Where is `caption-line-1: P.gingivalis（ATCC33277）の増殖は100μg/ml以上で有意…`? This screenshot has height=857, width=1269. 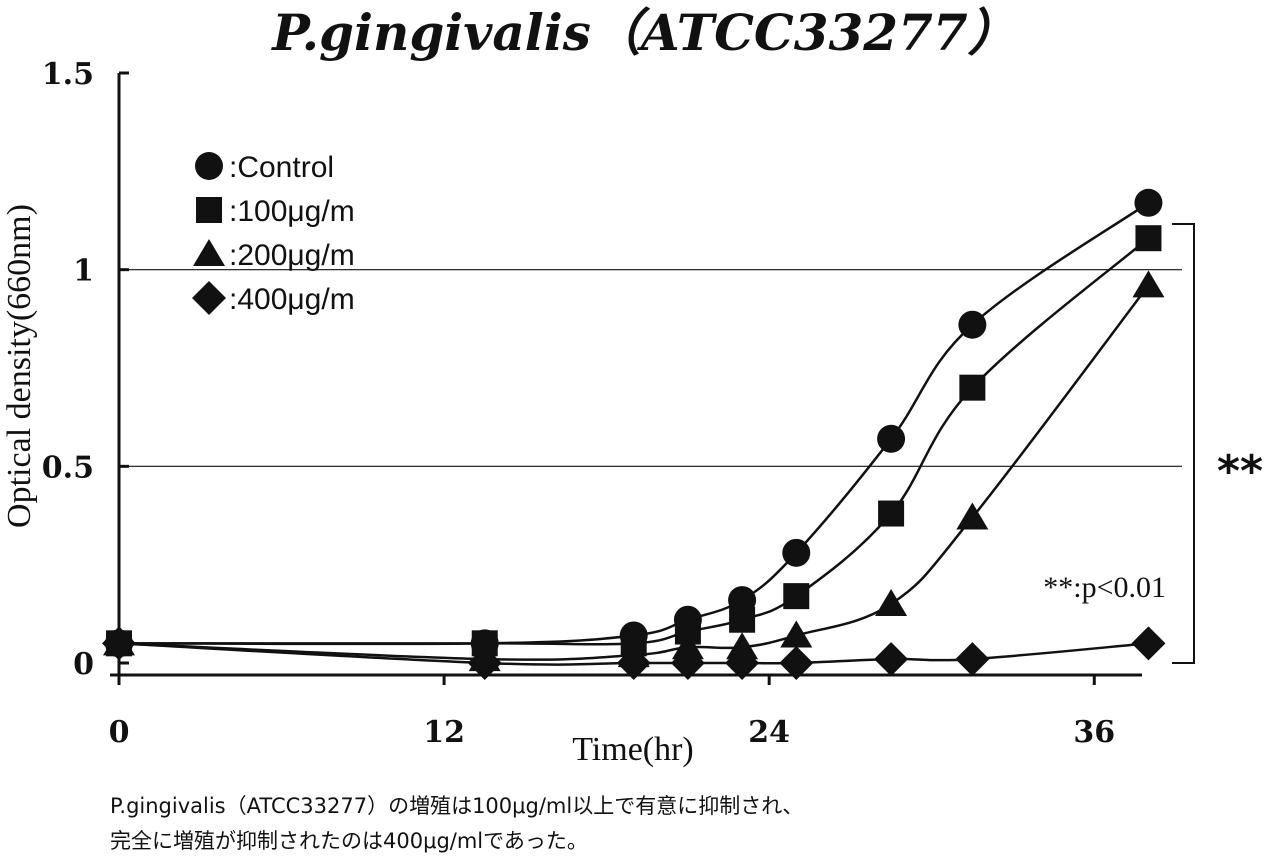
caption-line-1: P.gingivalis（ATCC33277）の増殖は100μg/ml以上で有意… is located at coordinates (457, 806).